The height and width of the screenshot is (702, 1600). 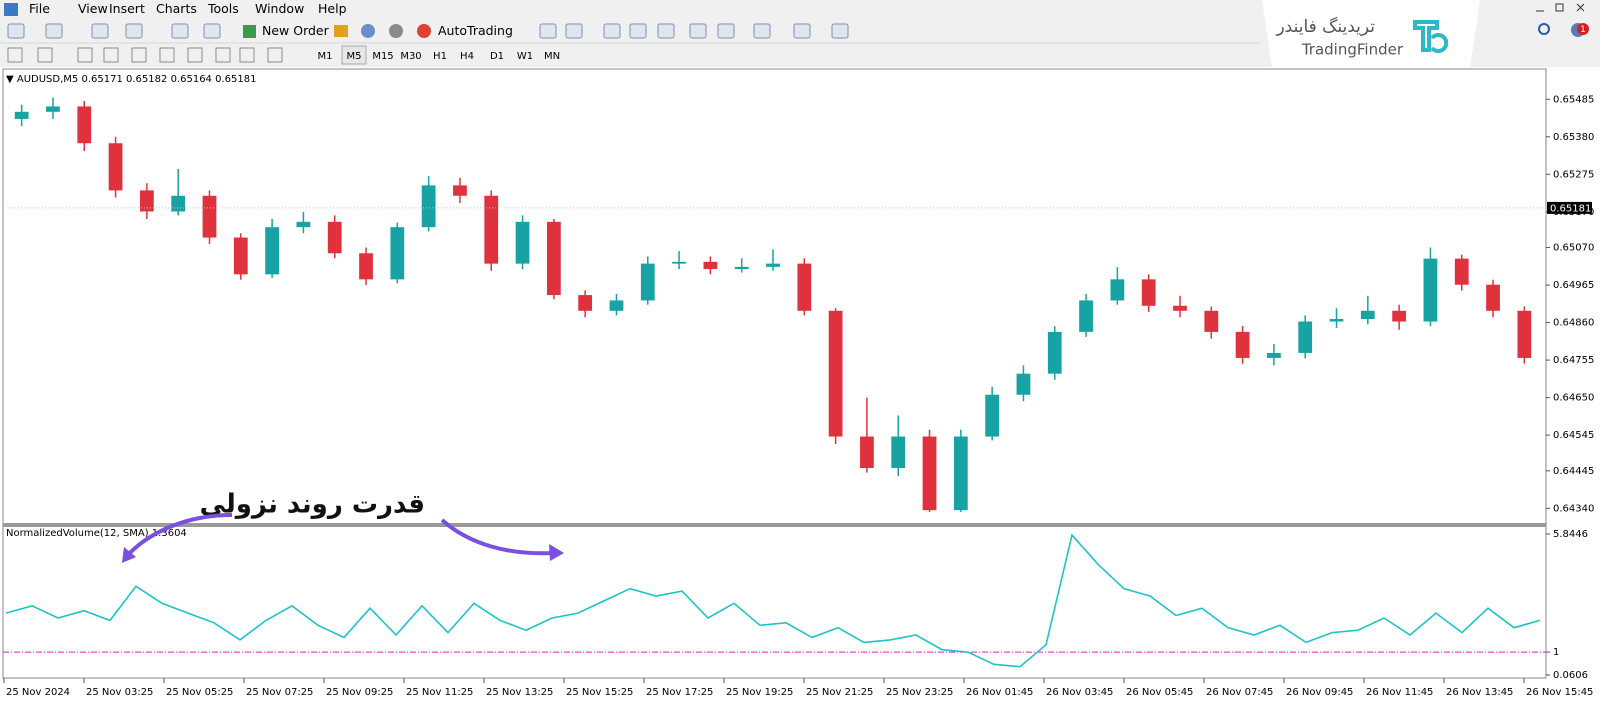 I want to click on timeframe-selected, so click(x=354, y=55).